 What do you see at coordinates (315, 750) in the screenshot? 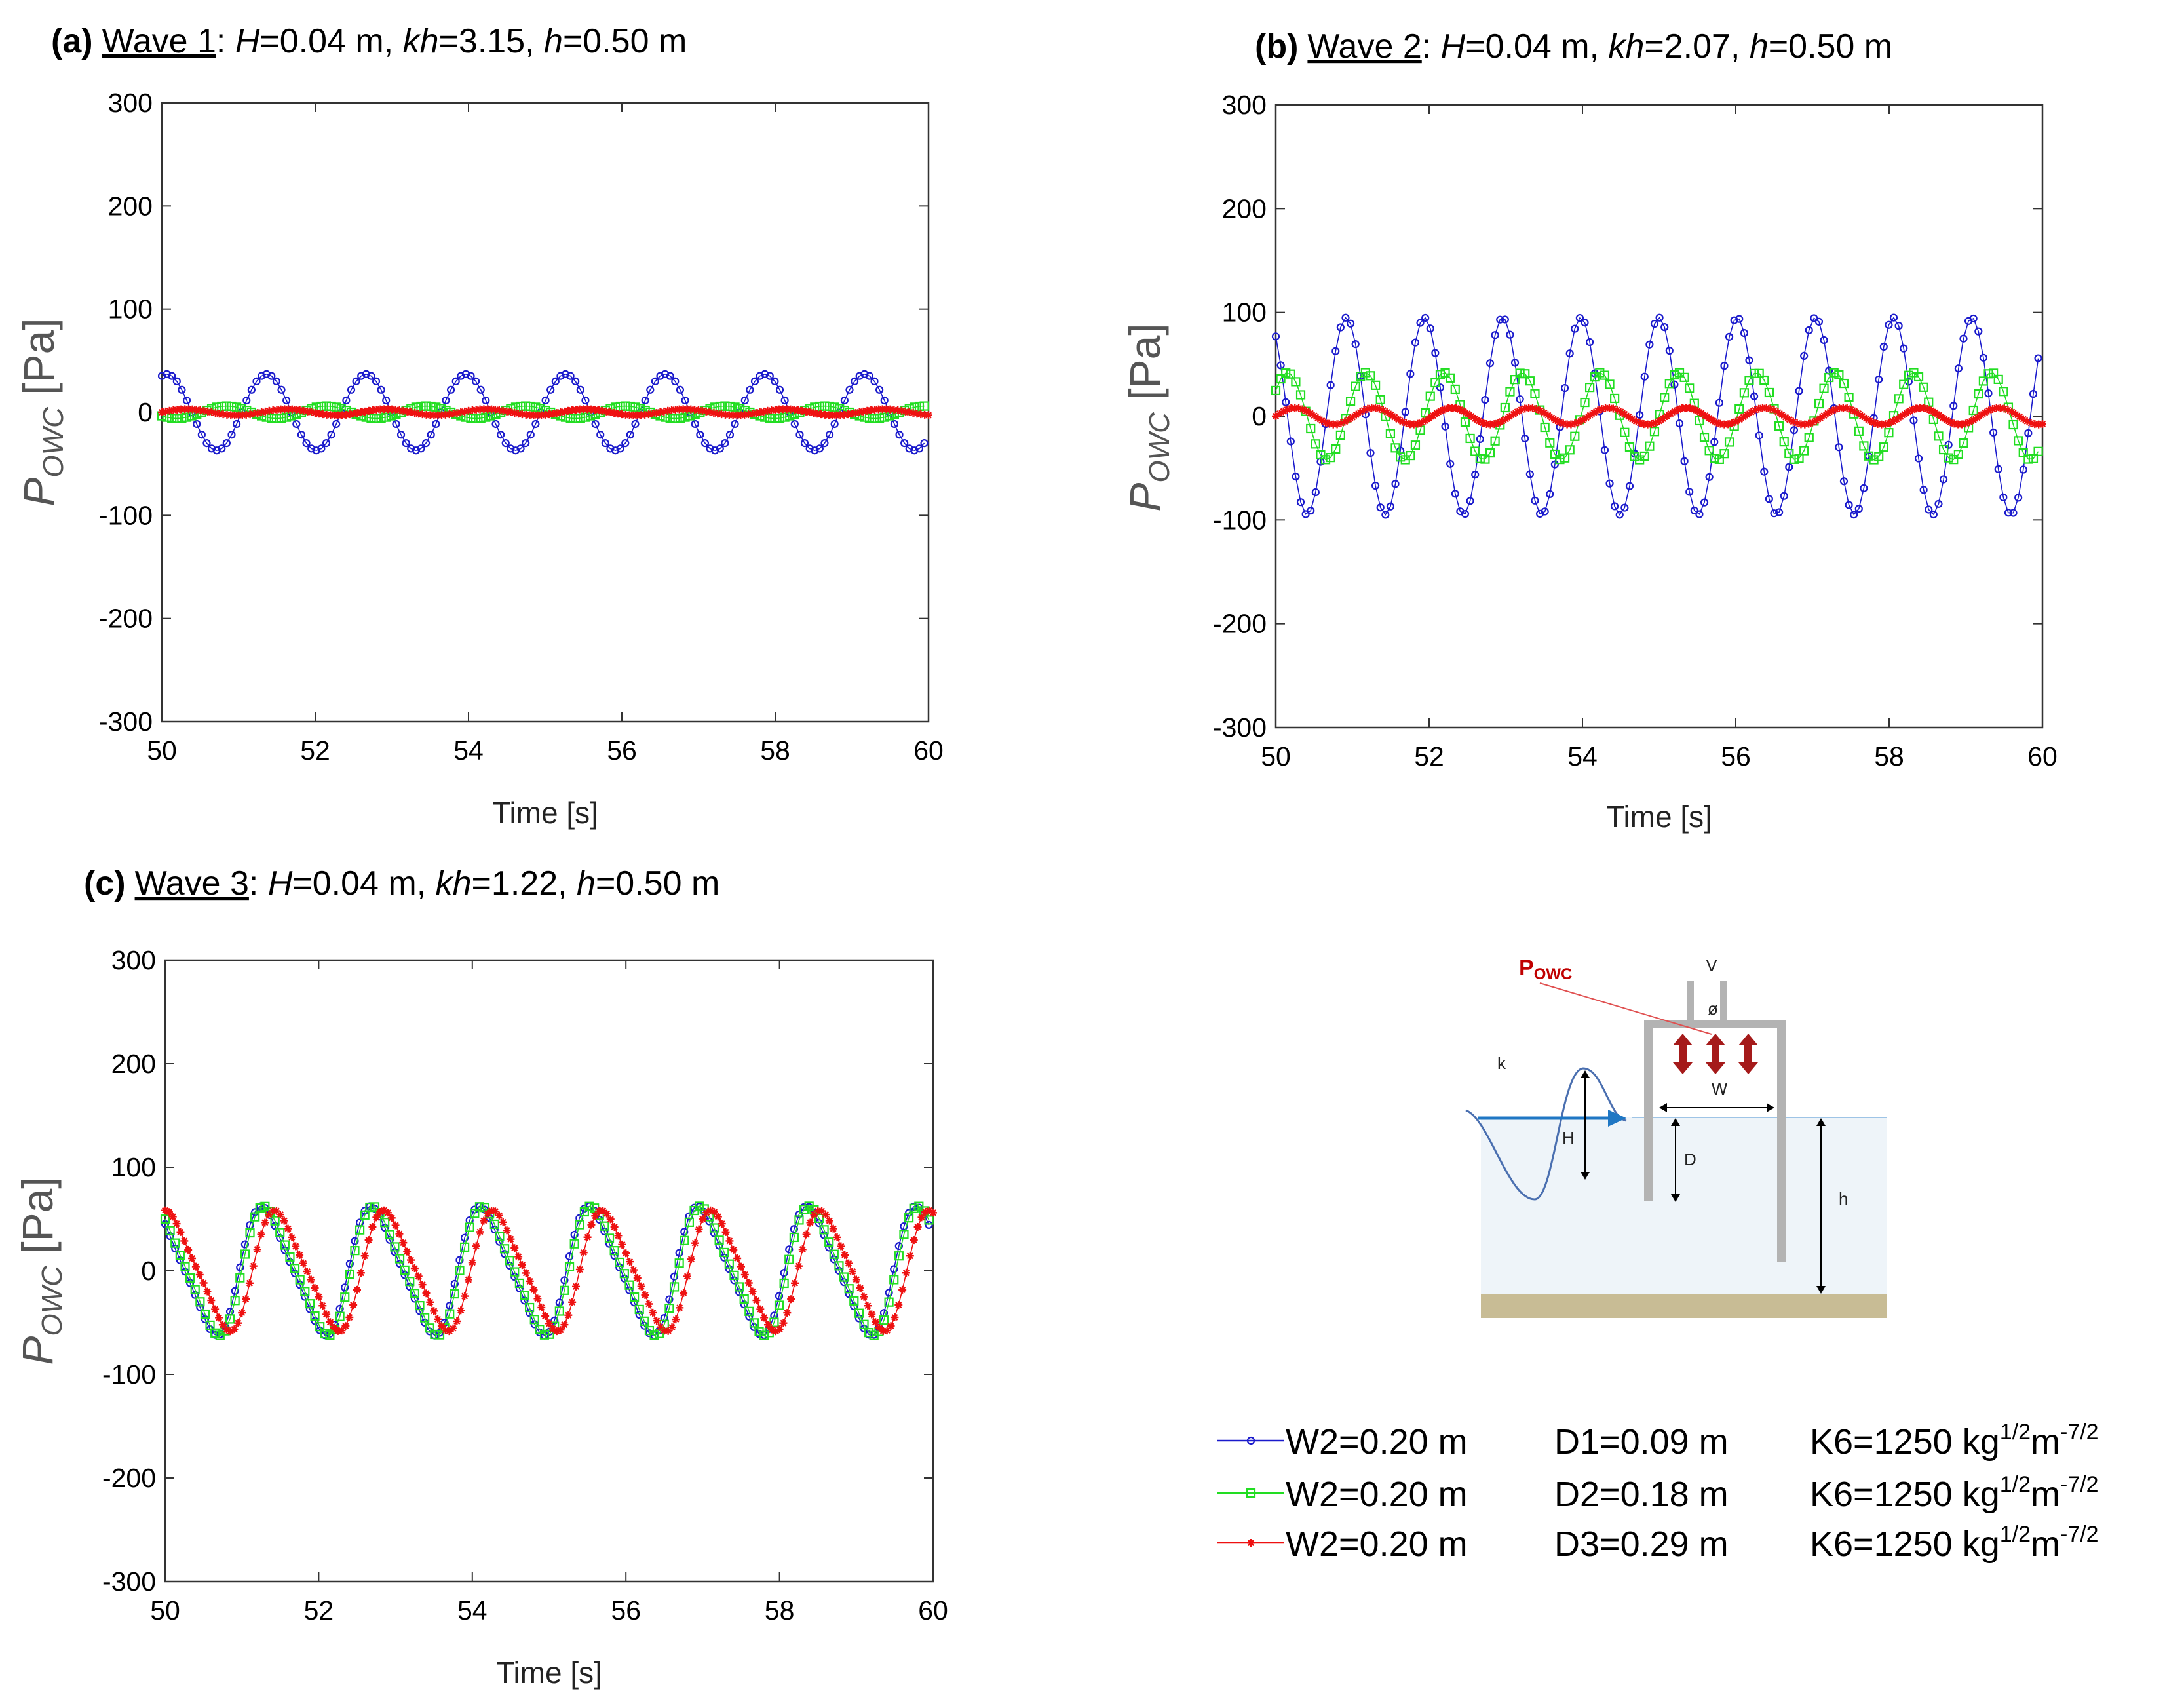
I see `x-tick-label: 52` at bounding box center [315, 750].